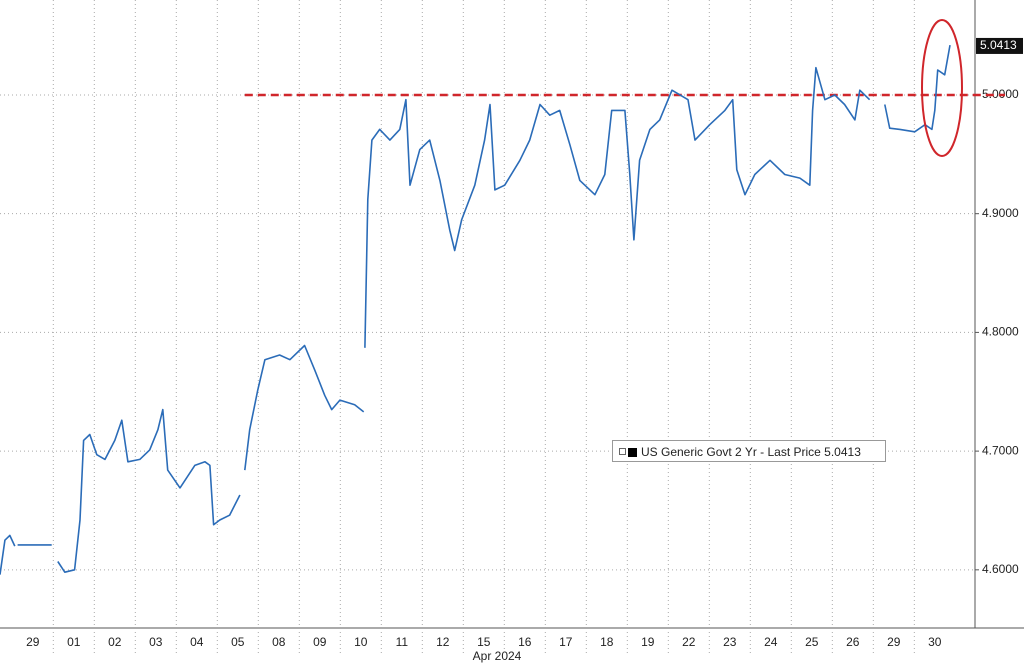  What do you see at coordinates (812, 642) in the screenshot?
I see `x-tick-label: 25` at bounding box center [812, 642].